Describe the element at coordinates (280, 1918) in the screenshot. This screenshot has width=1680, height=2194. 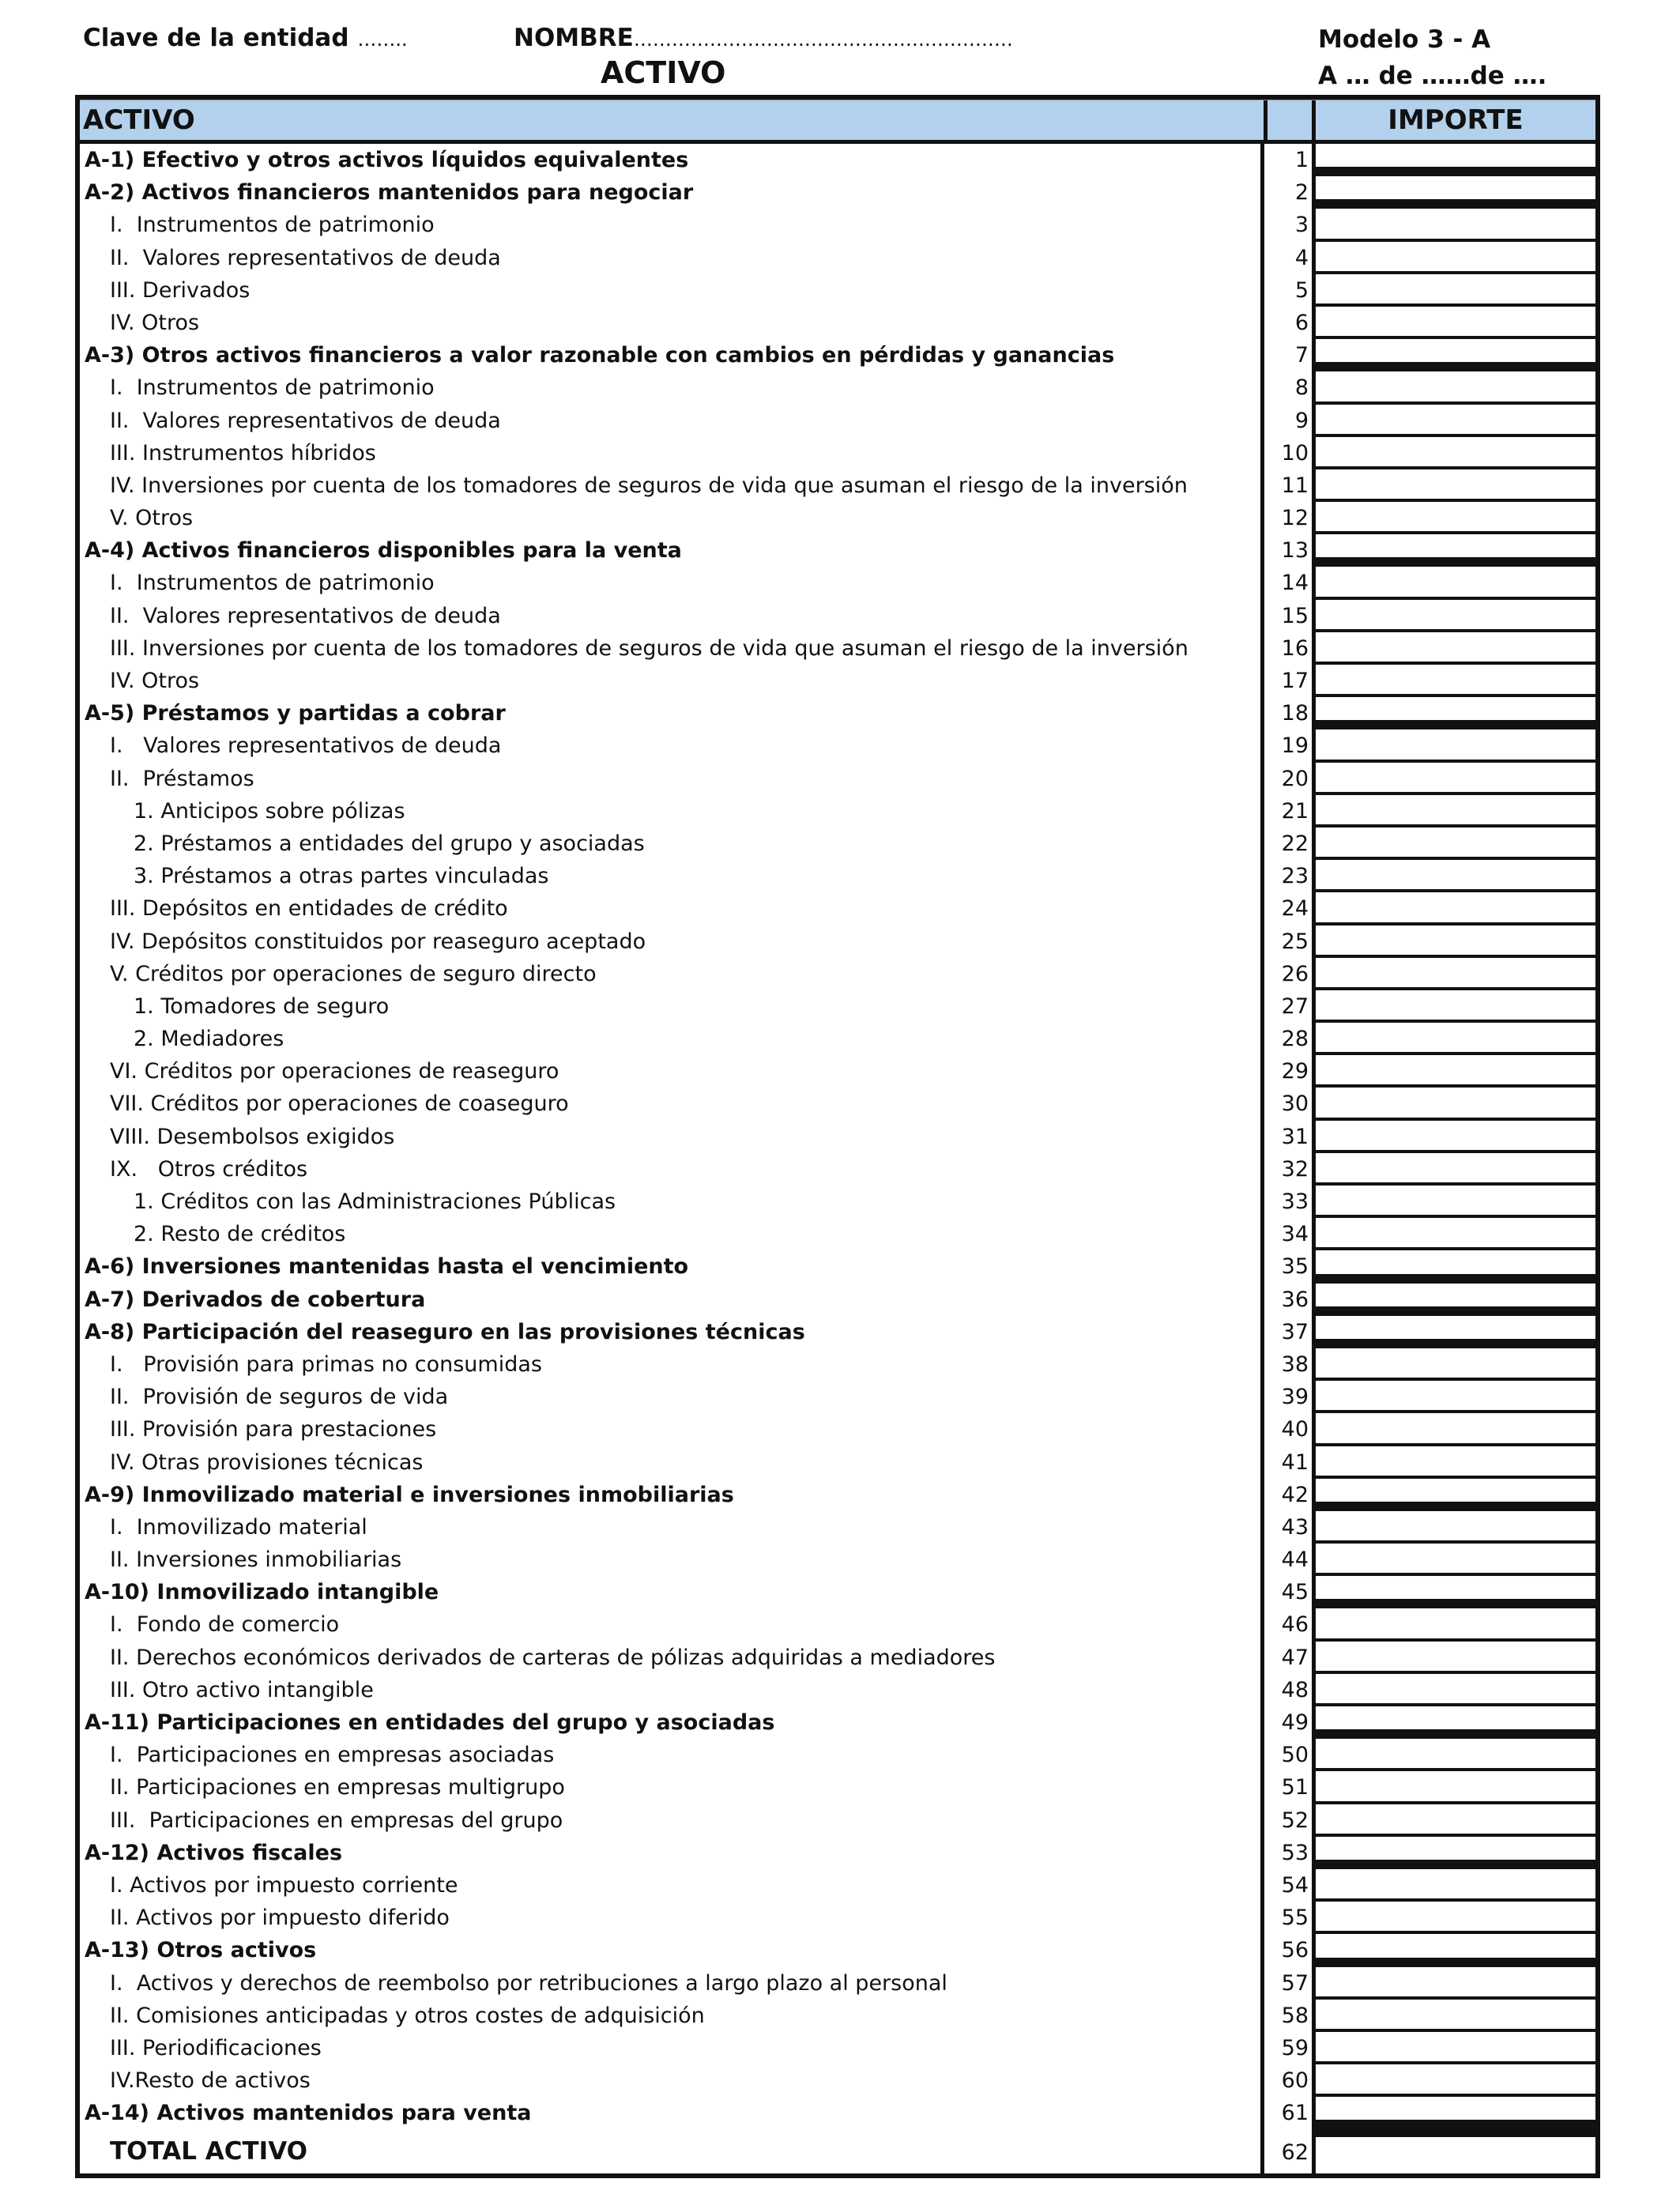
I see `row-label: II. Activos por impuesto diferido` at that location.